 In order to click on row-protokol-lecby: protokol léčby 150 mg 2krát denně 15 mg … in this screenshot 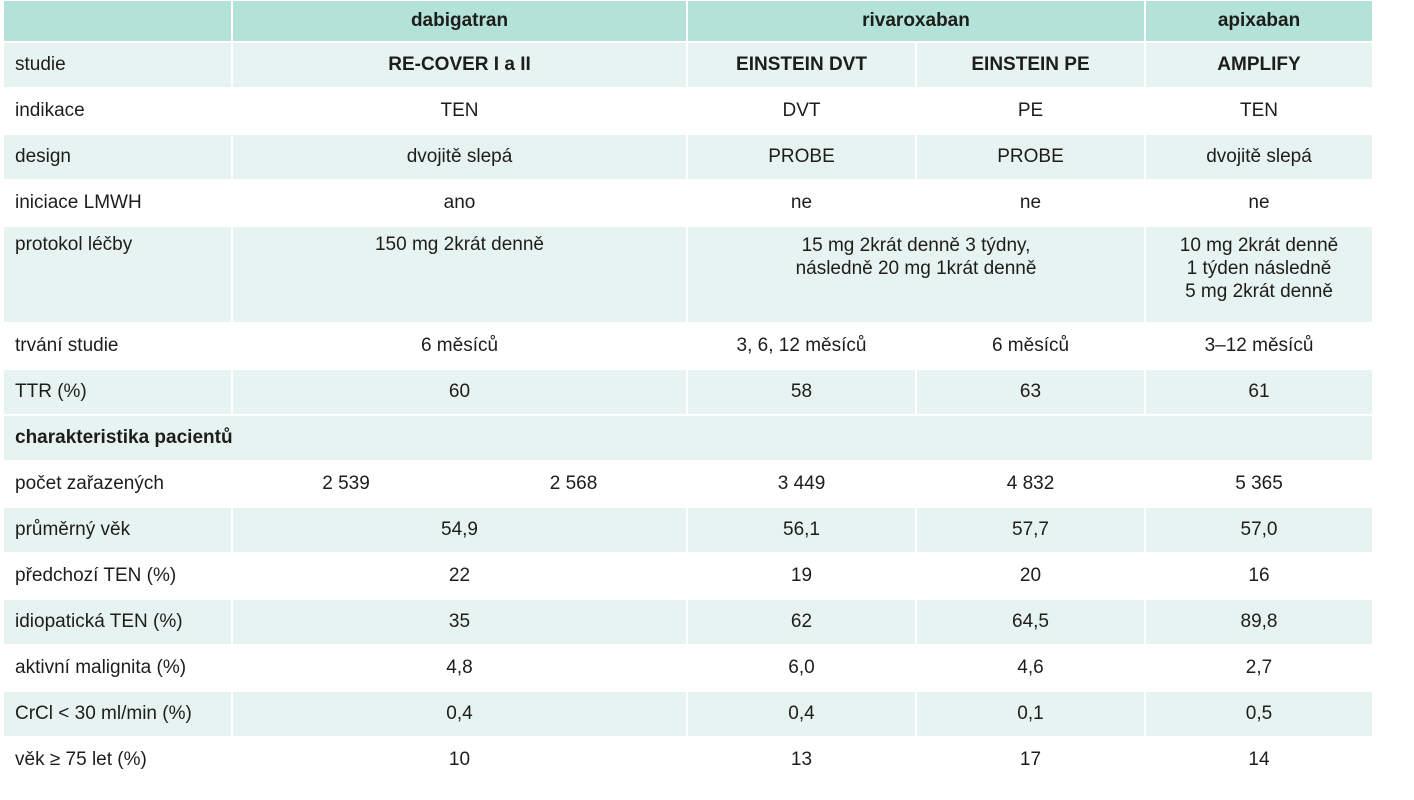, I will do `click(688, 275)`.